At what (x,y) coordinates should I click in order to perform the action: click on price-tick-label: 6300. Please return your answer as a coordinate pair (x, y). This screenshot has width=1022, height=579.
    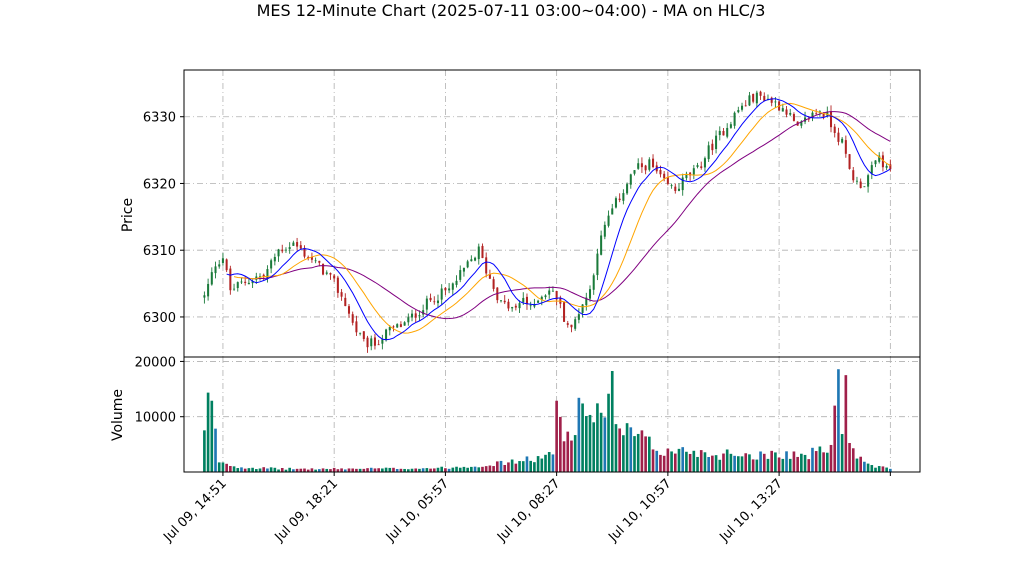
    Looking at the image, I should click on (159, 318).